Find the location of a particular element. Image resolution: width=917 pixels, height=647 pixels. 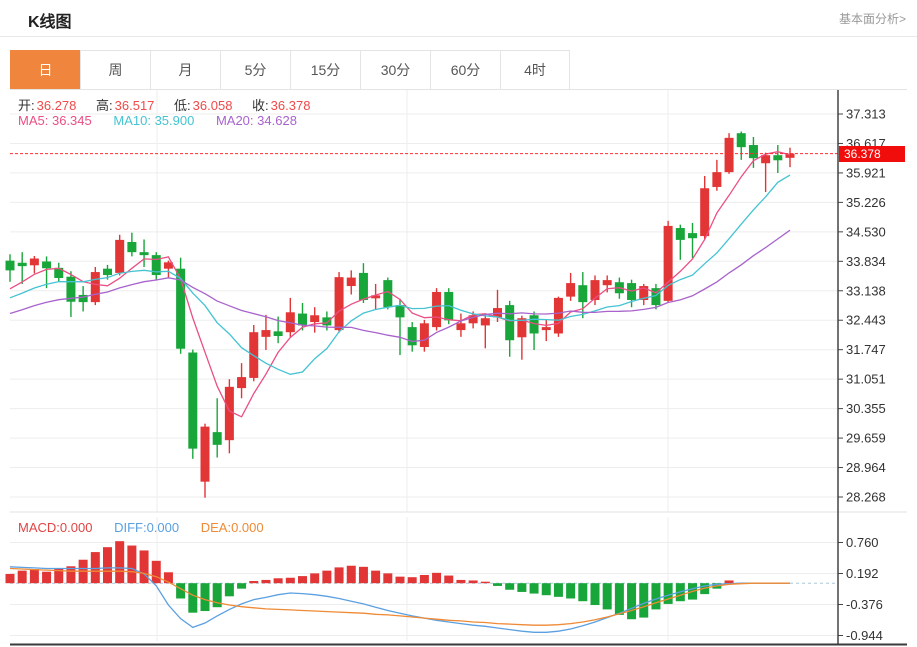

tab-4hour: 4时 is located at coordinates (535, 69).